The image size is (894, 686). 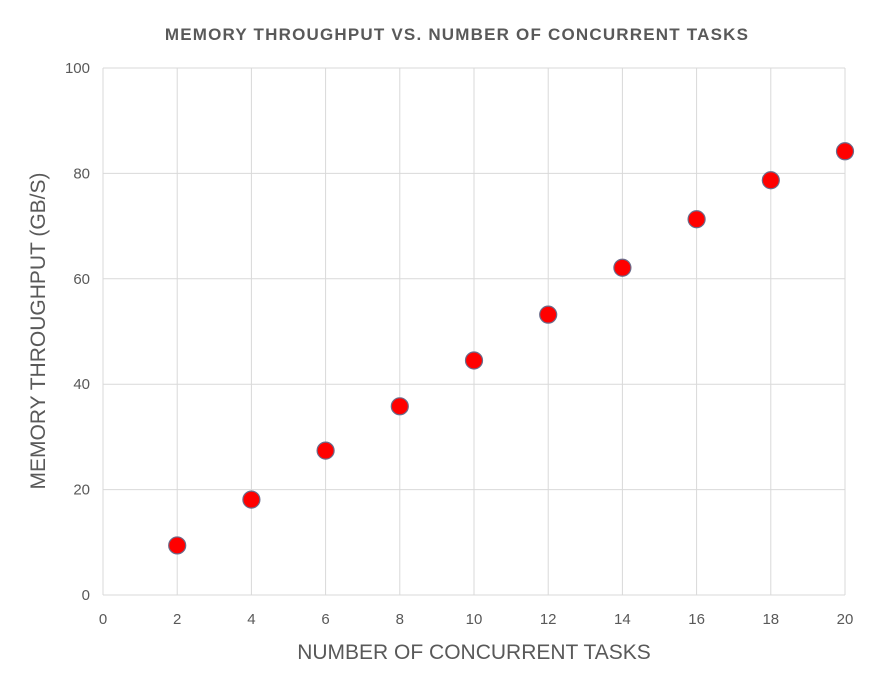 I want to click on x-tick-label: 14, so click(x=622, y=619).